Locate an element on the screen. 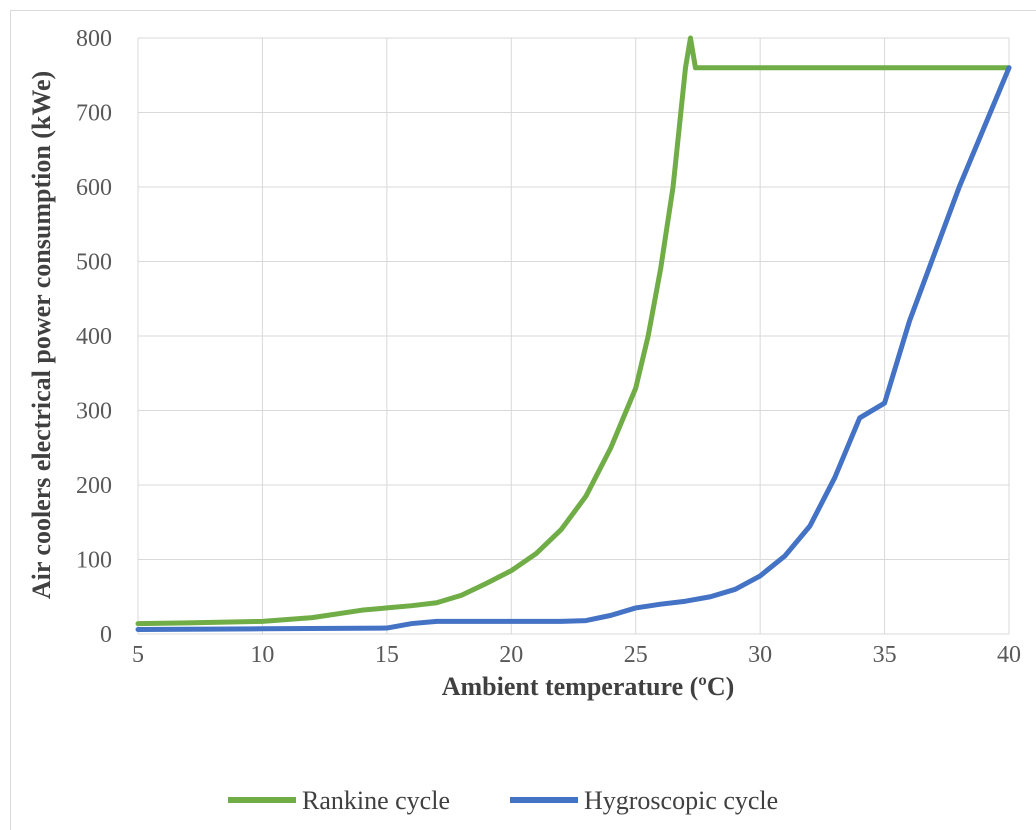 Image resolution: width=1036 pixels, height=830 pixels. y-tick-label: 600 is located at coordinates (94, 188).